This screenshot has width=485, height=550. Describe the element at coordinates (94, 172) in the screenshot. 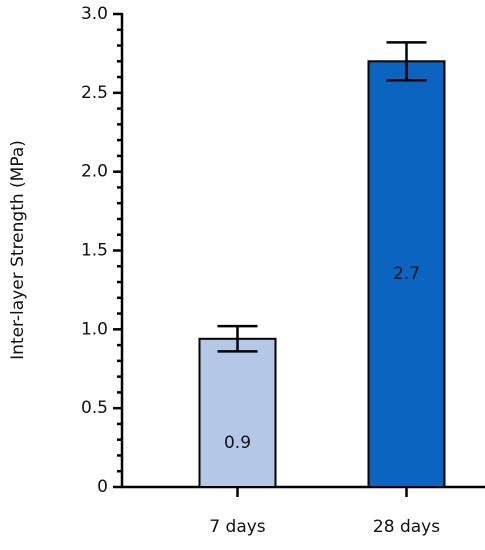

I see `y-tick-label: 2.0` at that location.